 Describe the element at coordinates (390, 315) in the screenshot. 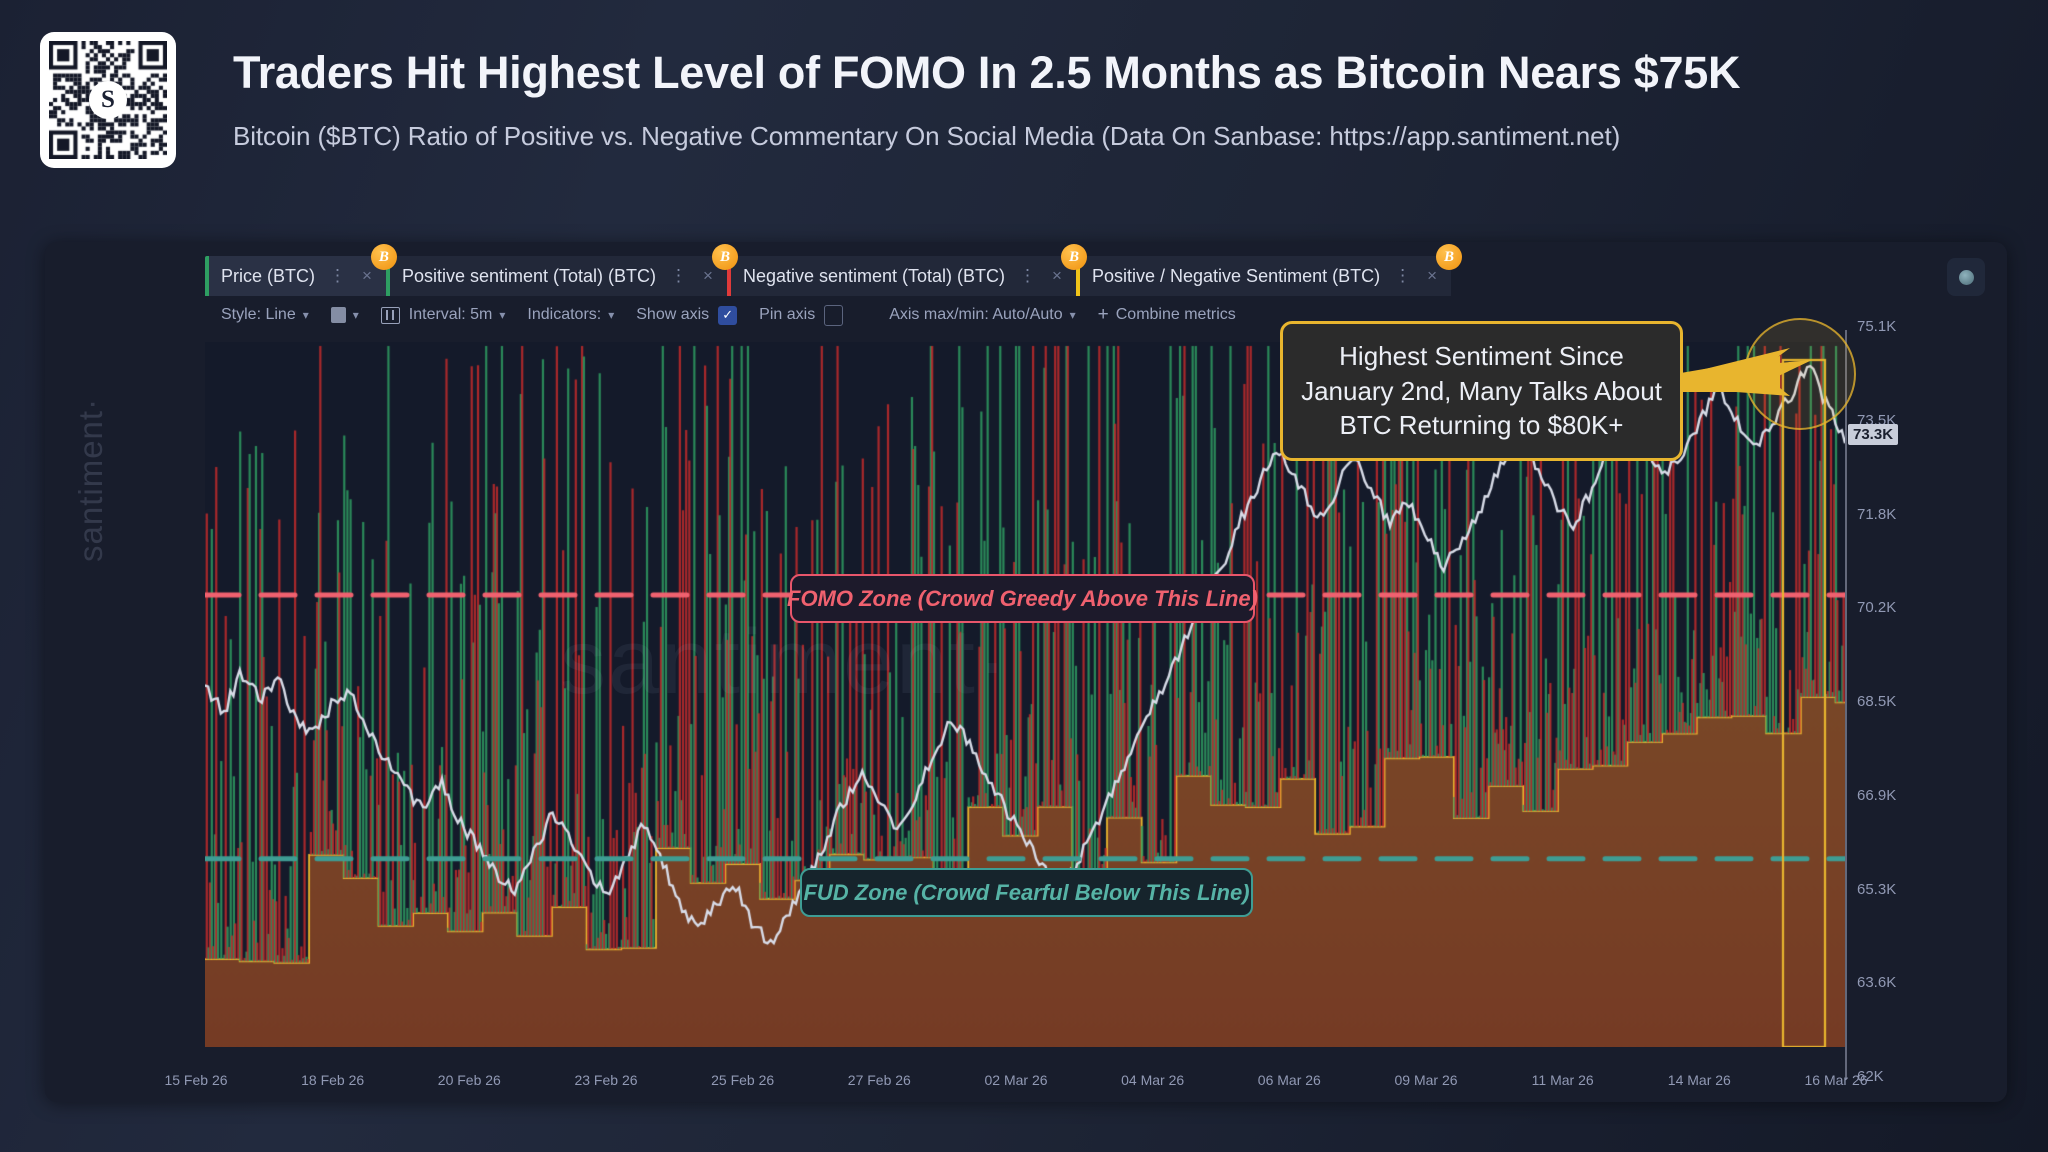

I see `candlestick-icon` at that location.